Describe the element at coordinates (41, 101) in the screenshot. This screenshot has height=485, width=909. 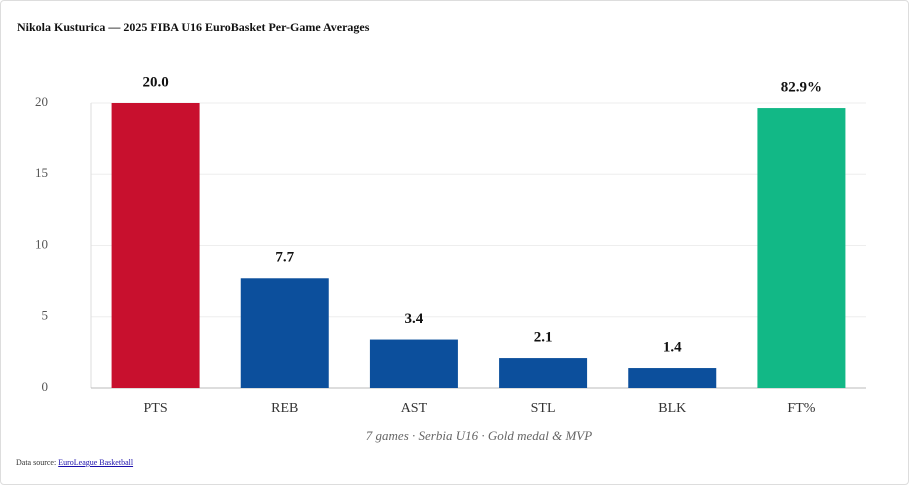
I see `y-tick-label: 20` at that location.